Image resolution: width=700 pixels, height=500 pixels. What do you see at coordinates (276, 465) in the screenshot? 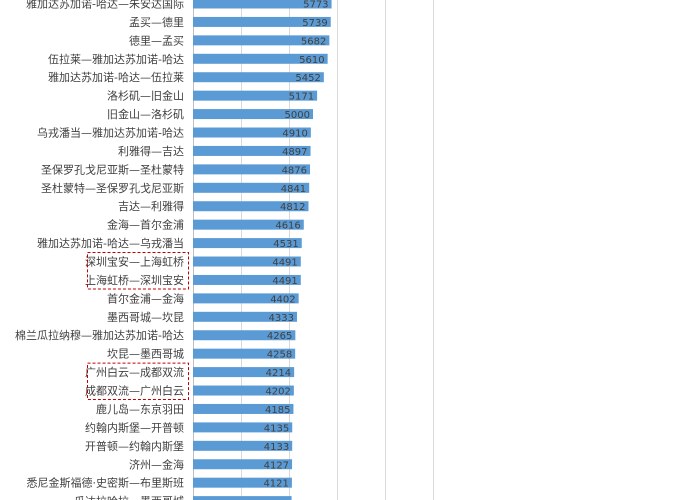
I see `data-label: 4127` at bounding box center [276, 465].